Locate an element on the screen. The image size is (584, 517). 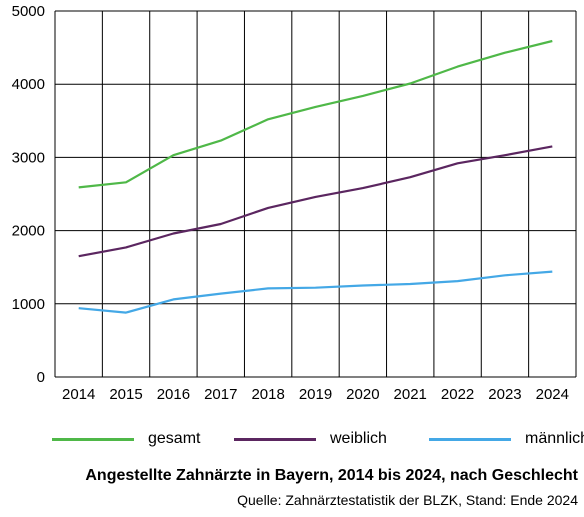
x-tick-label: 2022 is located at coordinates (457, 394).